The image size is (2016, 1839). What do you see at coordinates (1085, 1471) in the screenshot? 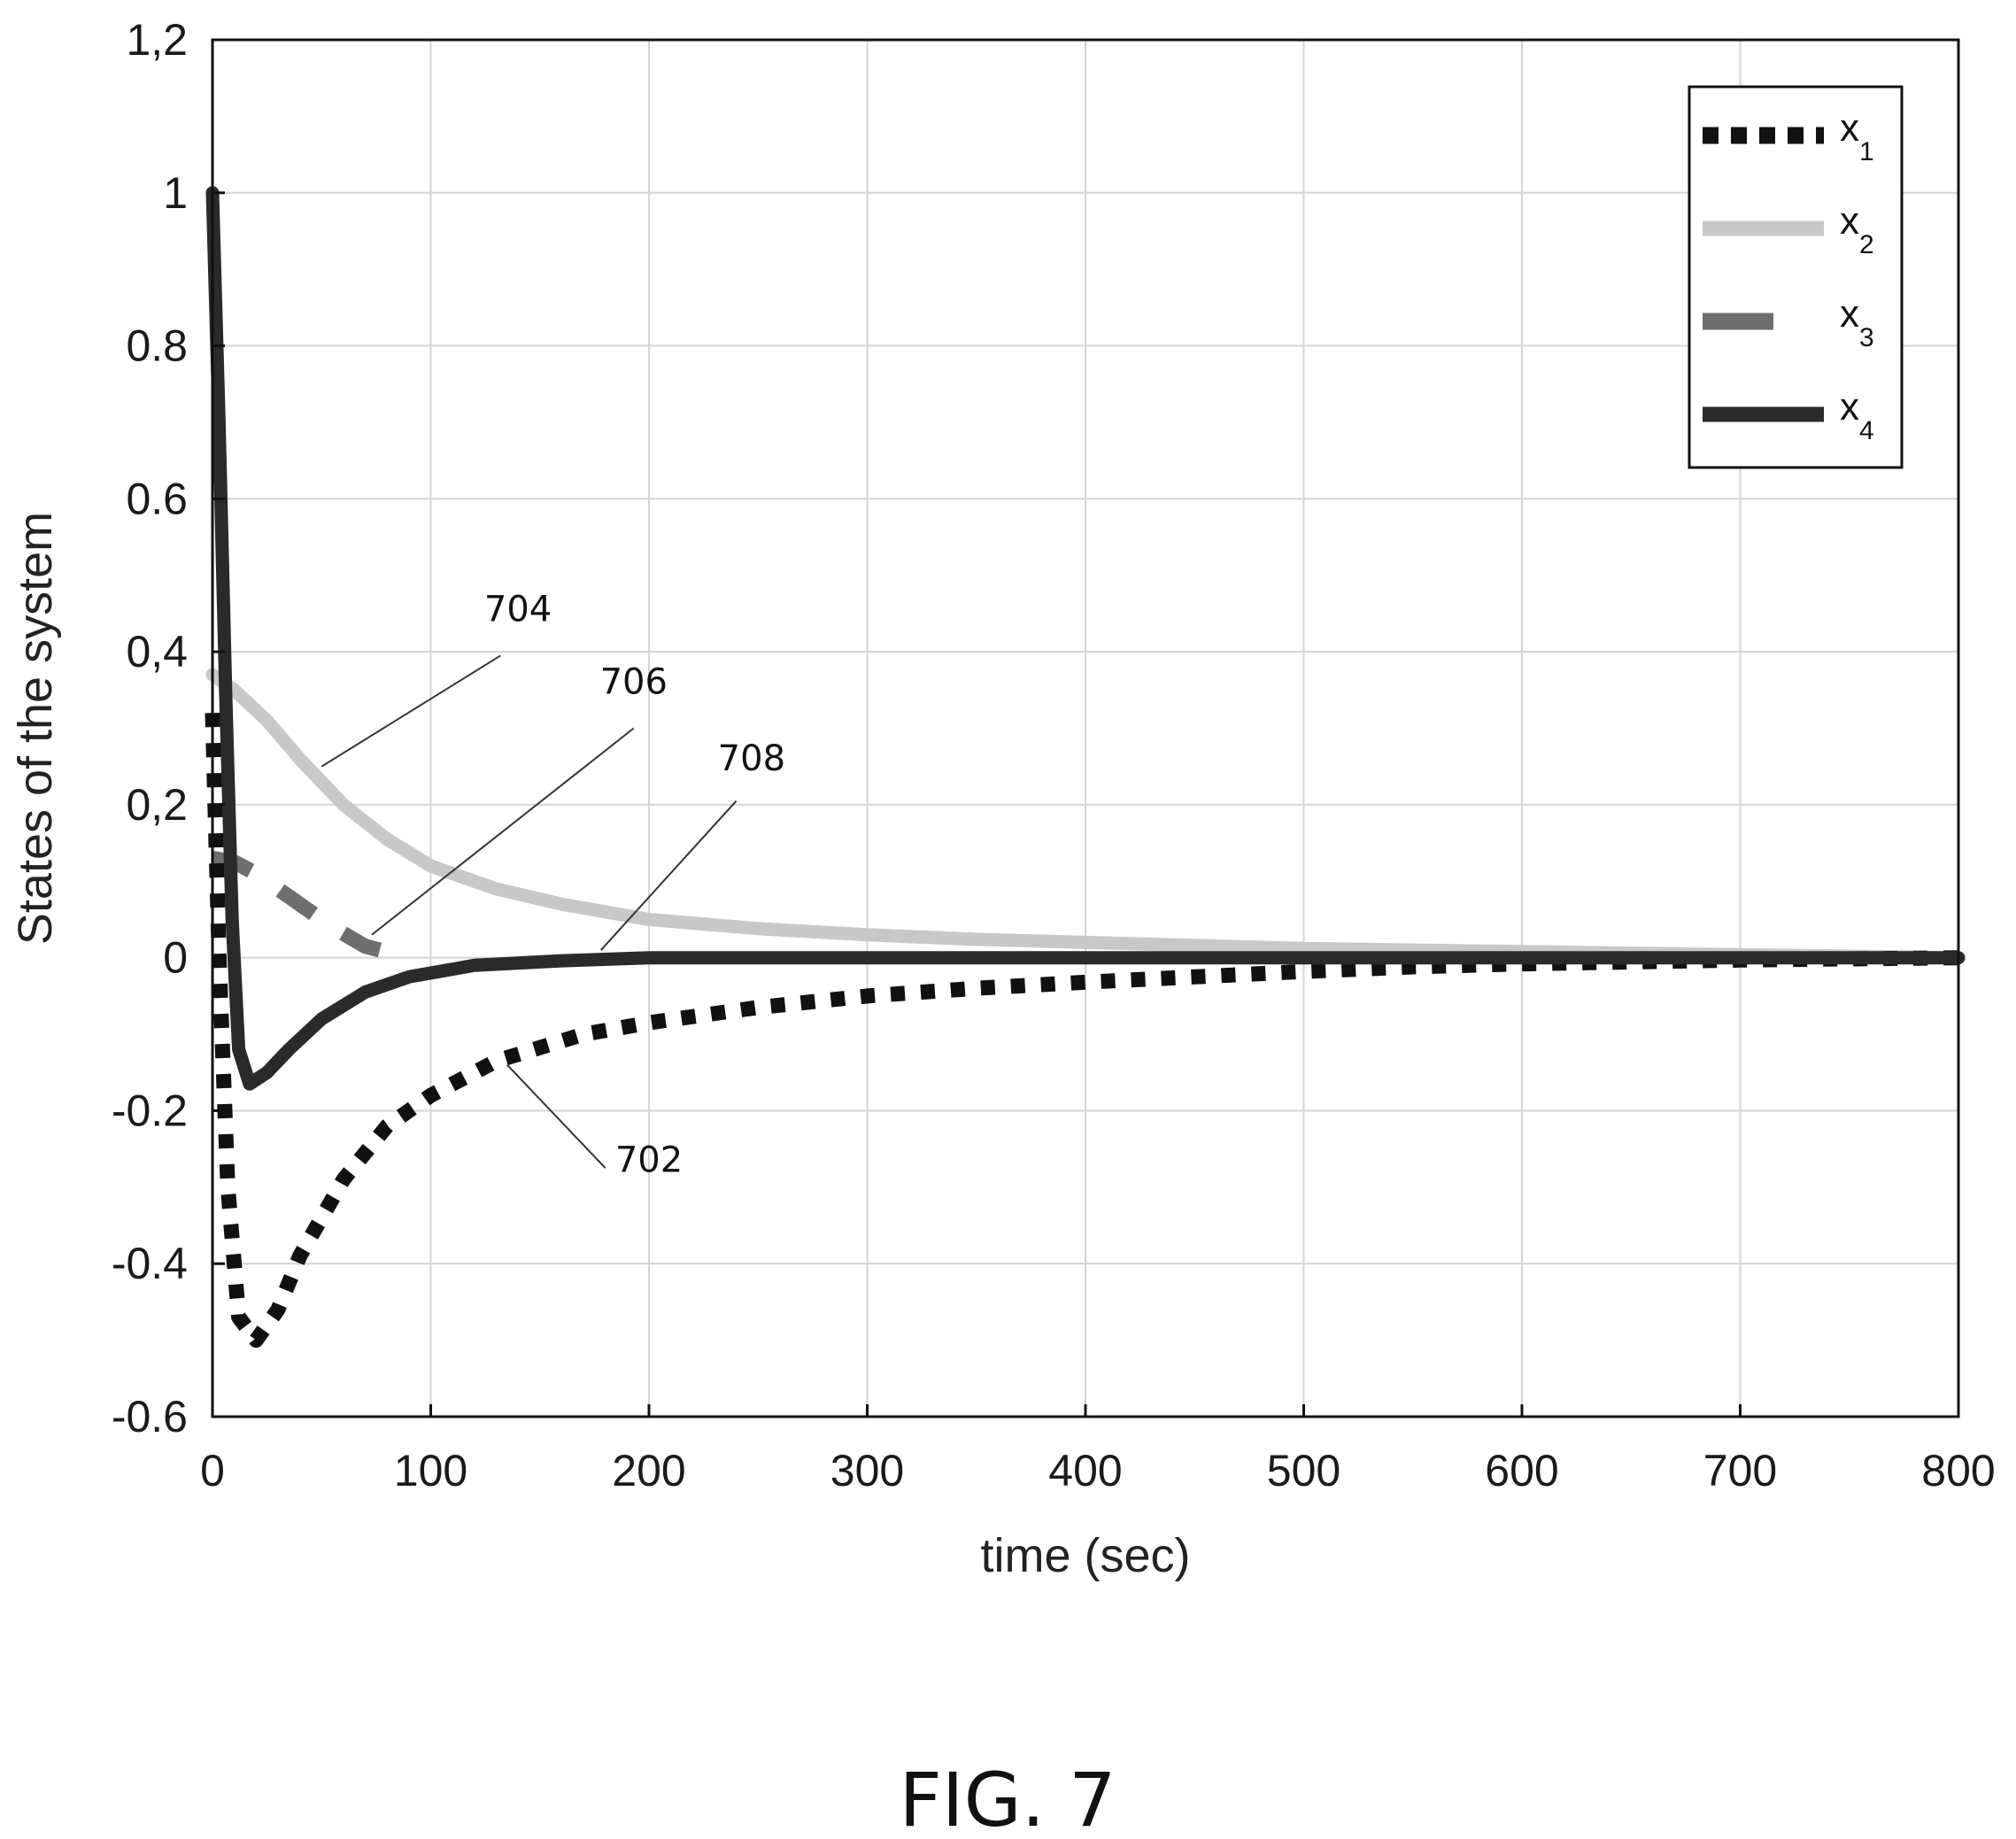
I see `x-tick-label: 400` at bounding box center [1085, 1471].